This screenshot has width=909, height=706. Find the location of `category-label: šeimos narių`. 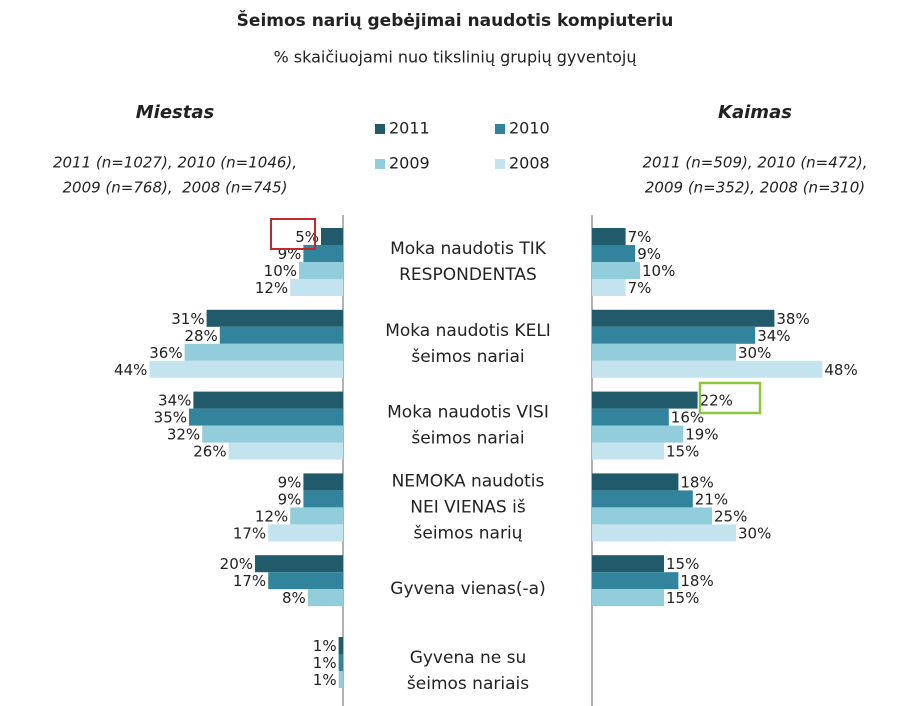

category-label: šeimos narių is located at coordinates (468, 533).